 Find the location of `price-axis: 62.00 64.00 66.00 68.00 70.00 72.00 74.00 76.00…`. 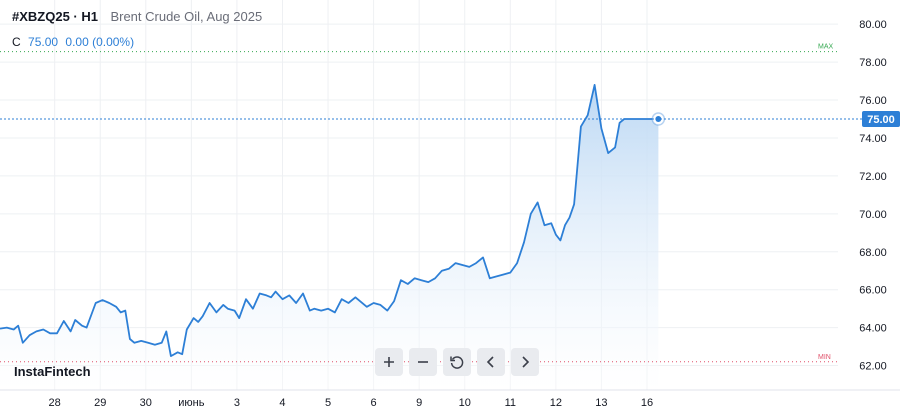

price-axis: 62.00 64.00 66.00 68.00 70.00 72.00 74.00 76.00… is located at coordinates (879, 196).